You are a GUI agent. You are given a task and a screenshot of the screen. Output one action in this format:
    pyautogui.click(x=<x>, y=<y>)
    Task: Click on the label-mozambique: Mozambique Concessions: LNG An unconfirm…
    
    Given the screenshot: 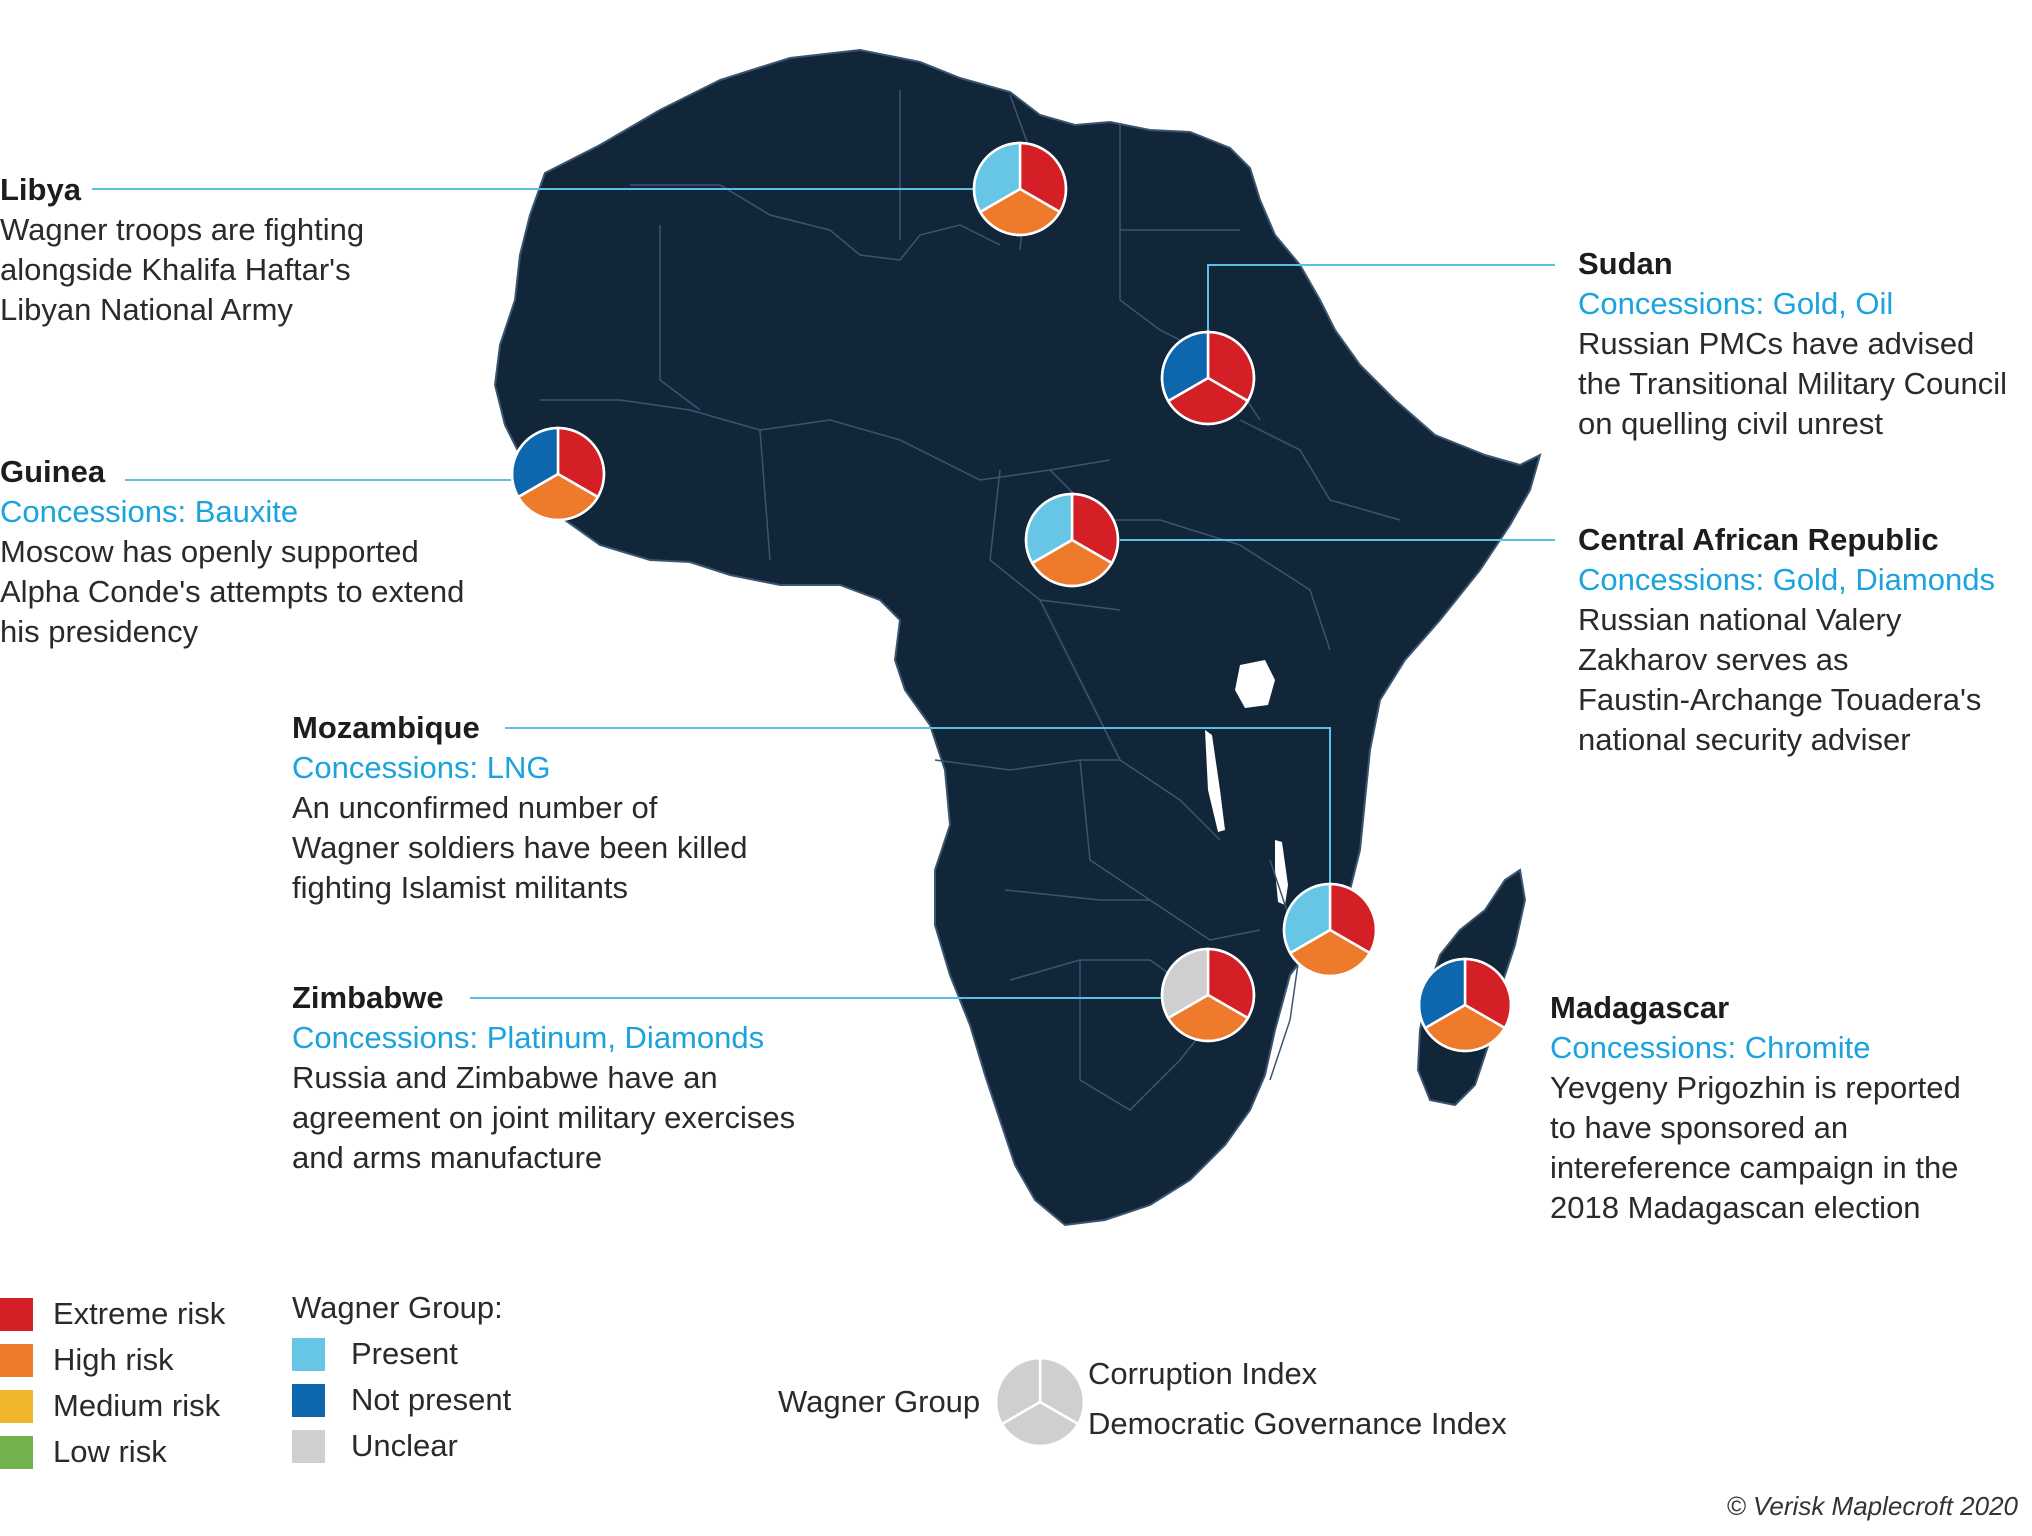 What is the action you would take?
    pyautogui.click(x=520, y=808)
    